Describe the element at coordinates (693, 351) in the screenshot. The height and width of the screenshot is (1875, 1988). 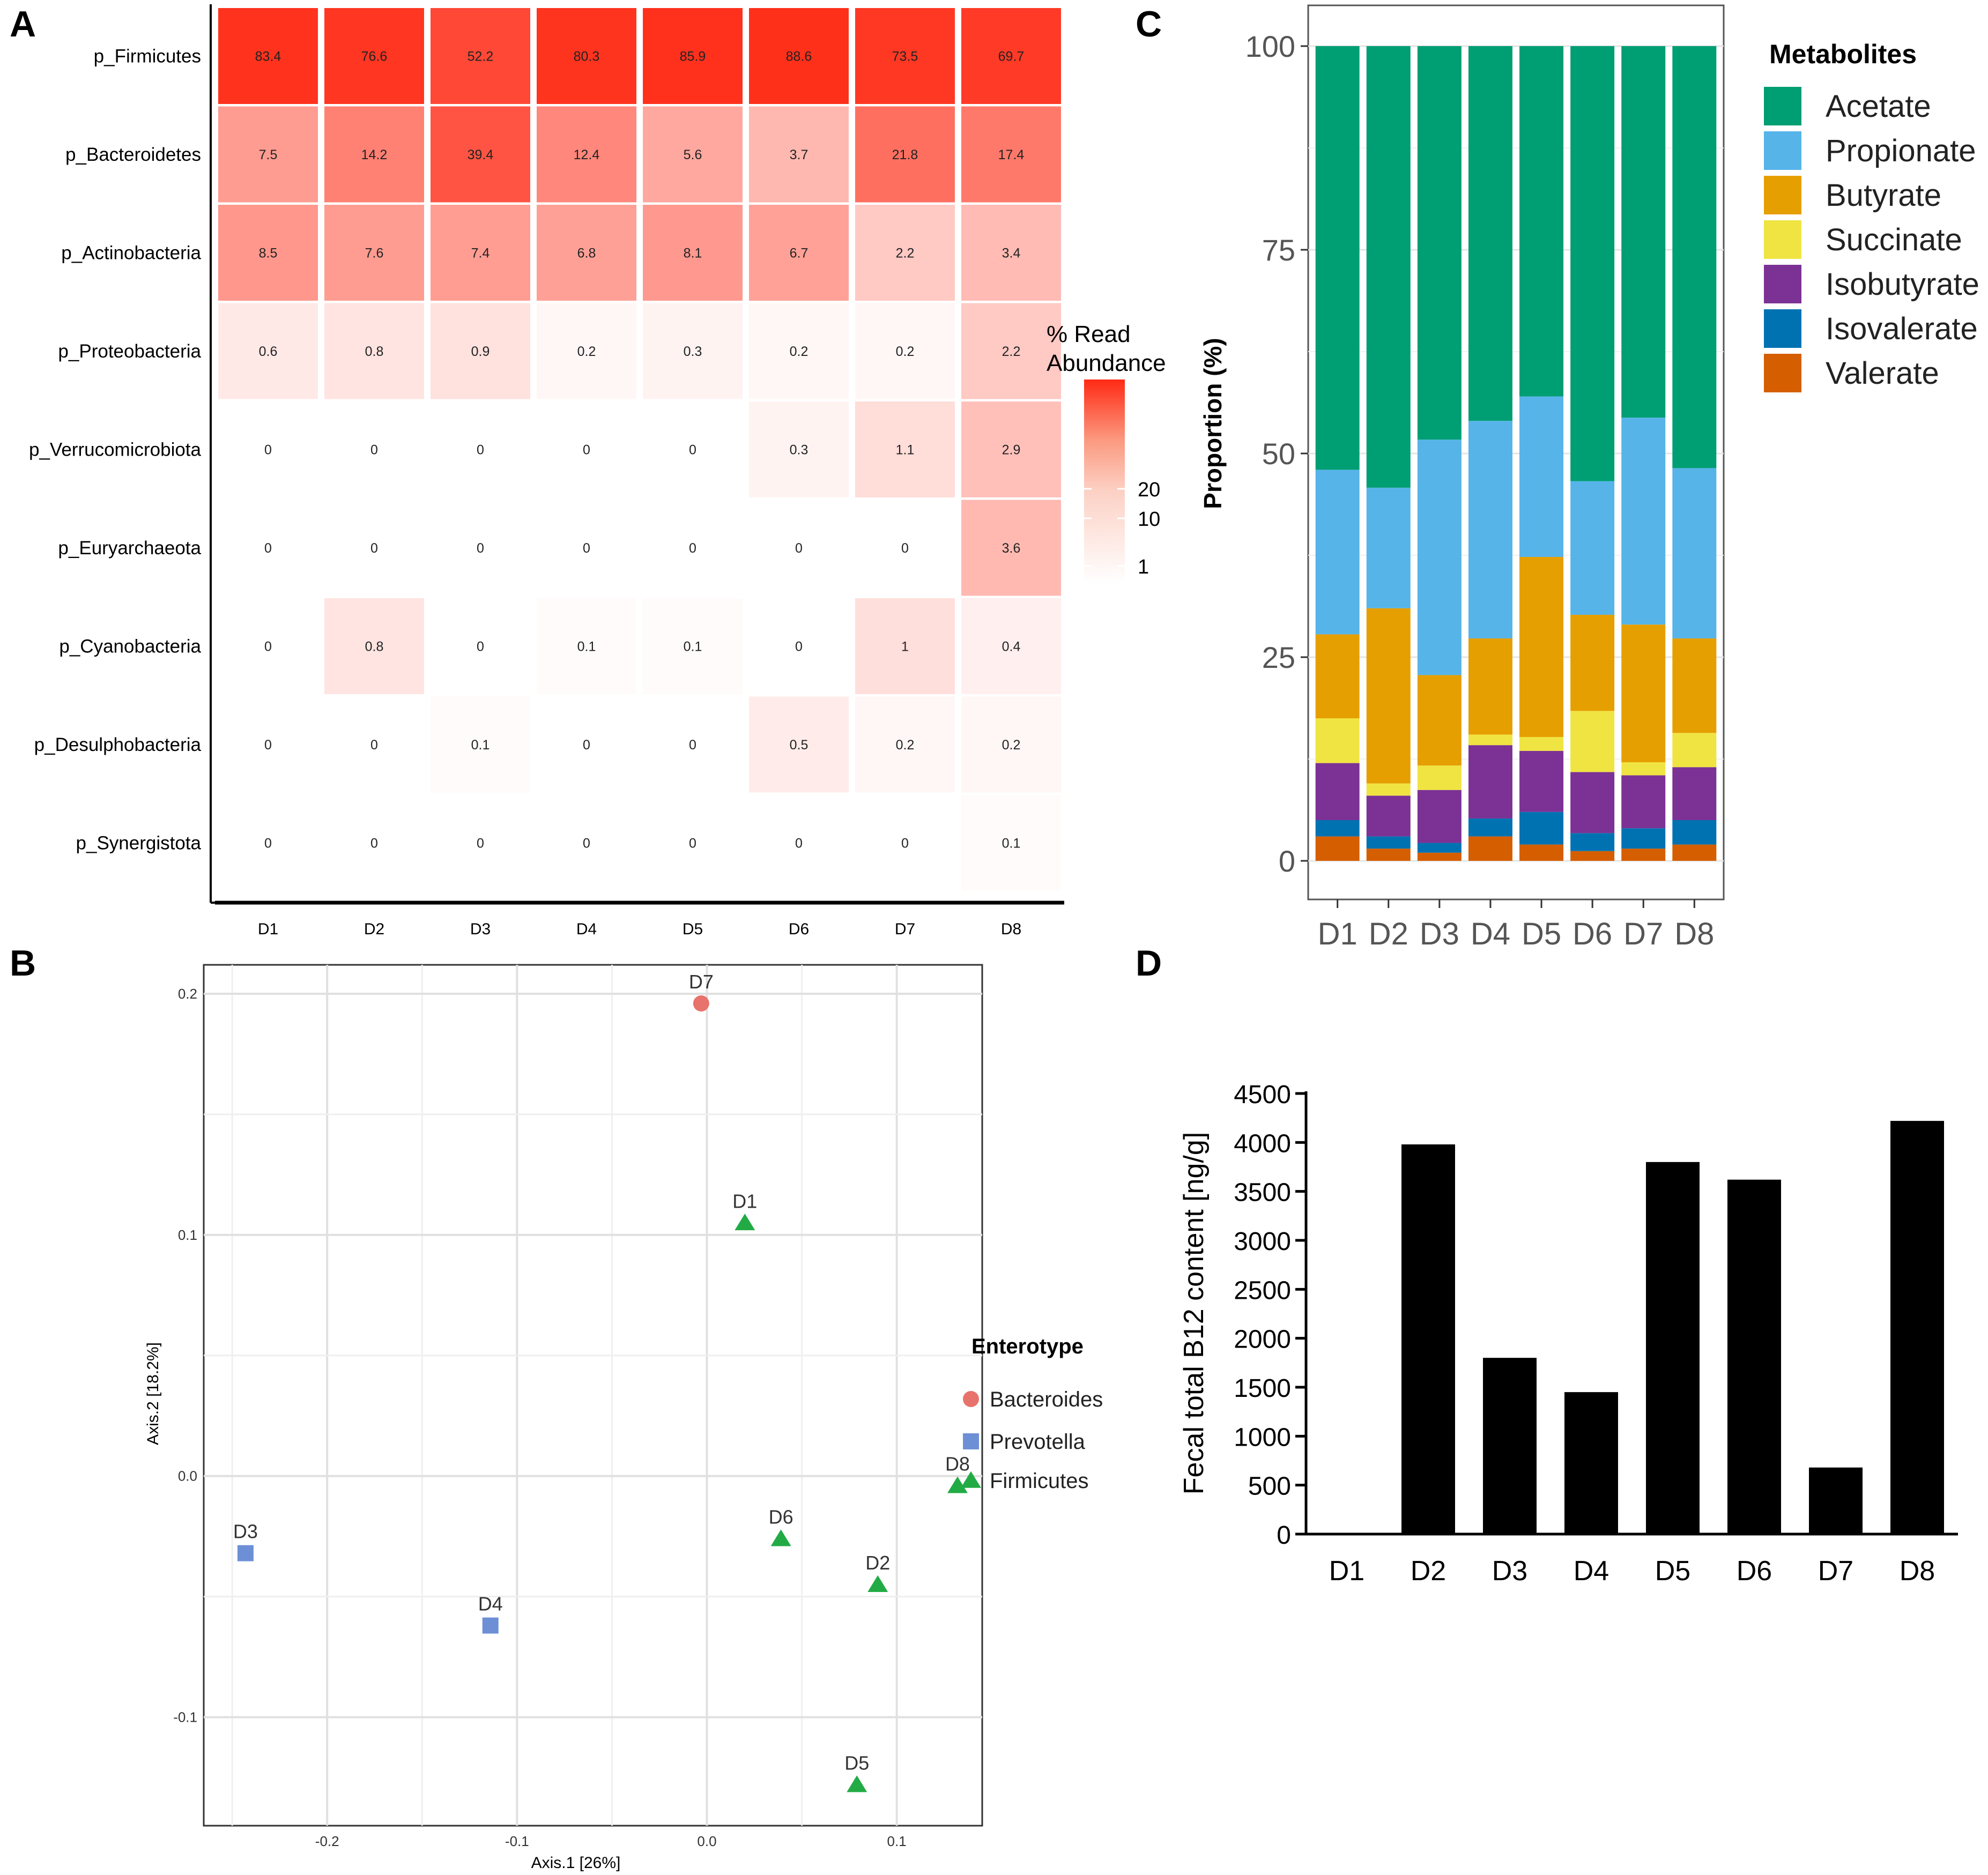
I see `heatmap-cell-value: 0.3` at that location.